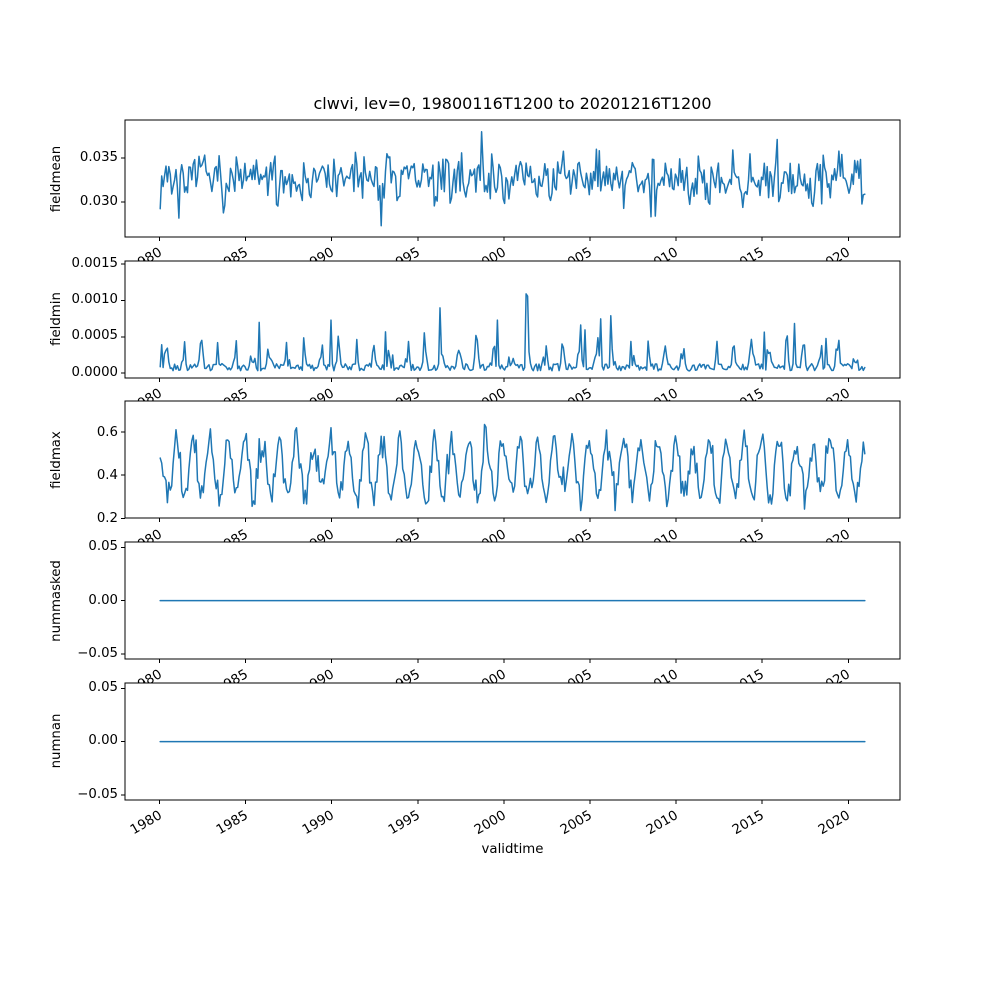 This screenshot has width=1000, height=1000. I want to click on data-line-fieldmin, so click(512, 332).